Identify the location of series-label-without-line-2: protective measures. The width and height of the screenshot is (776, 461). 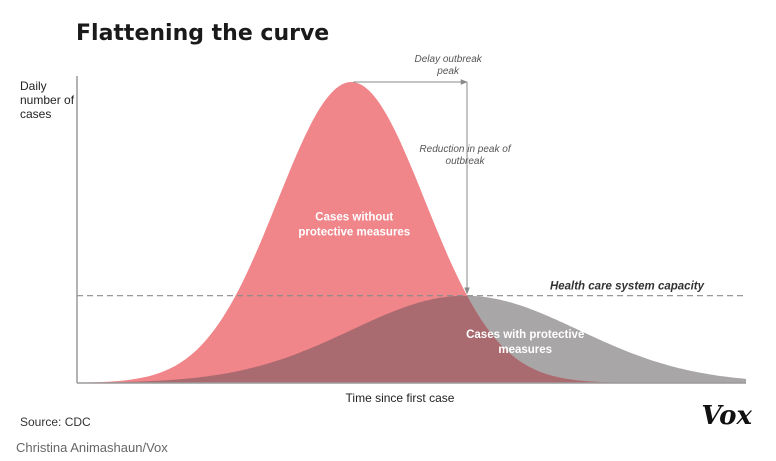
(354, 232).